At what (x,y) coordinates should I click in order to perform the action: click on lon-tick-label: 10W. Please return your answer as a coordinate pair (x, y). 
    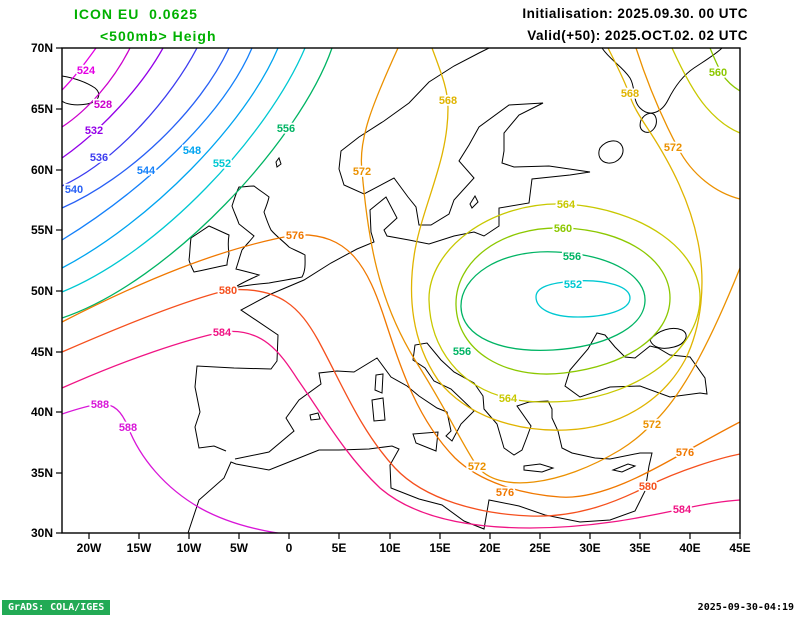
    Looking at the image, I should click on (189, 548).